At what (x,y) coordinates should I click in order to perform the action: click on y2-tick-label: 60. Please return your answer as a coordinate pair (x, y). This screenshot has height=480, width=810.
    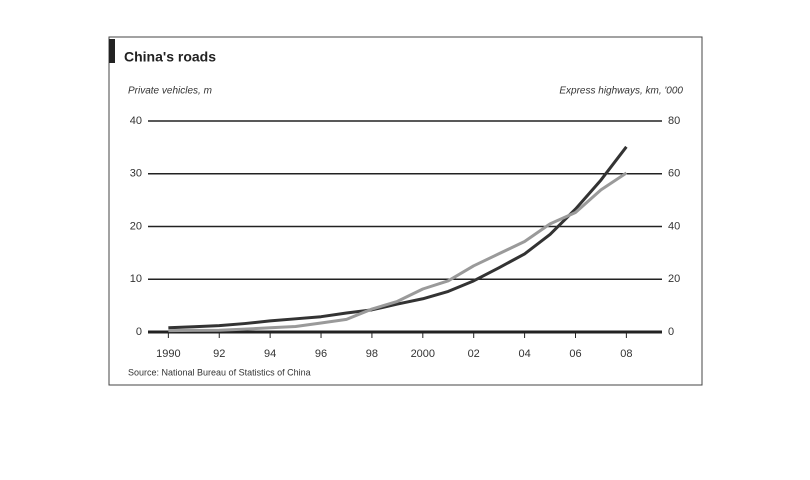
    Looking at the image, I should click on (674, 174).